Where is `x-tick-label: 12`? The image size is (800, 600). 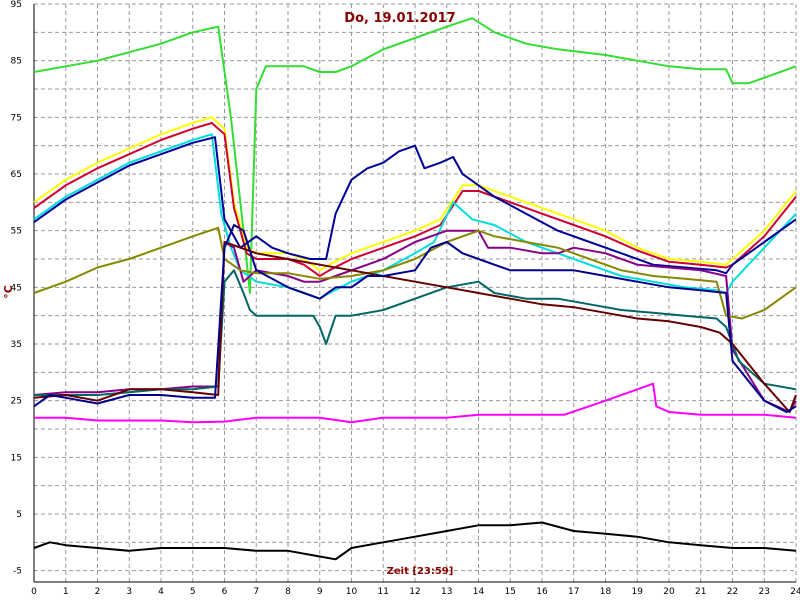
x-tick-label: 12 is located at coordinates (414, 592).